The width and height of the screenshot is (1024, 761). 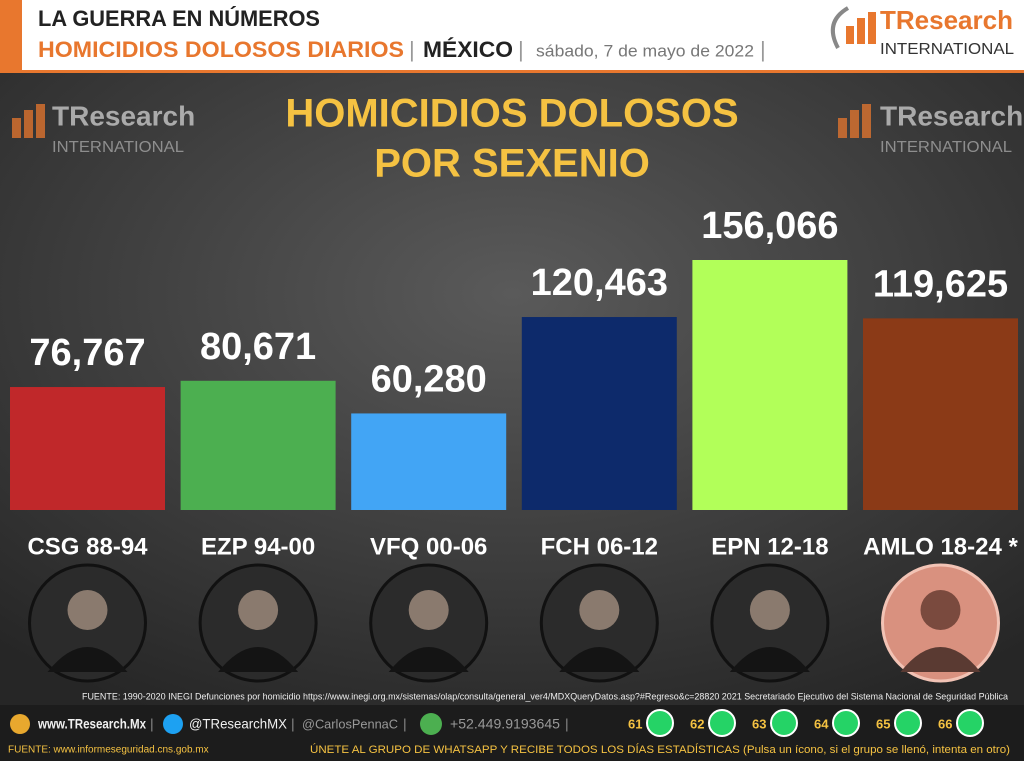 What do you see at coordinates (221, 49) in the screenshot?
I see `header-section: HOMICIDIOS DOLOSOS DIARIOS` at bounding box center [221, 49].